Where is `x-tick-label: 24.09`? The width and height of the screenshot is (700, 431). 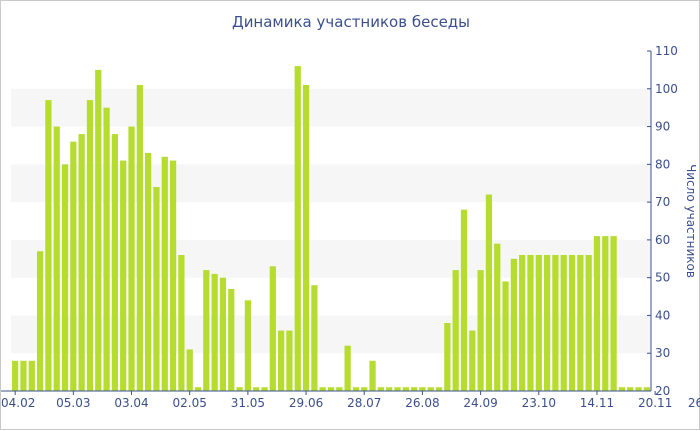
x-tick-label: 24.09 is located at coordinates (480, 403).